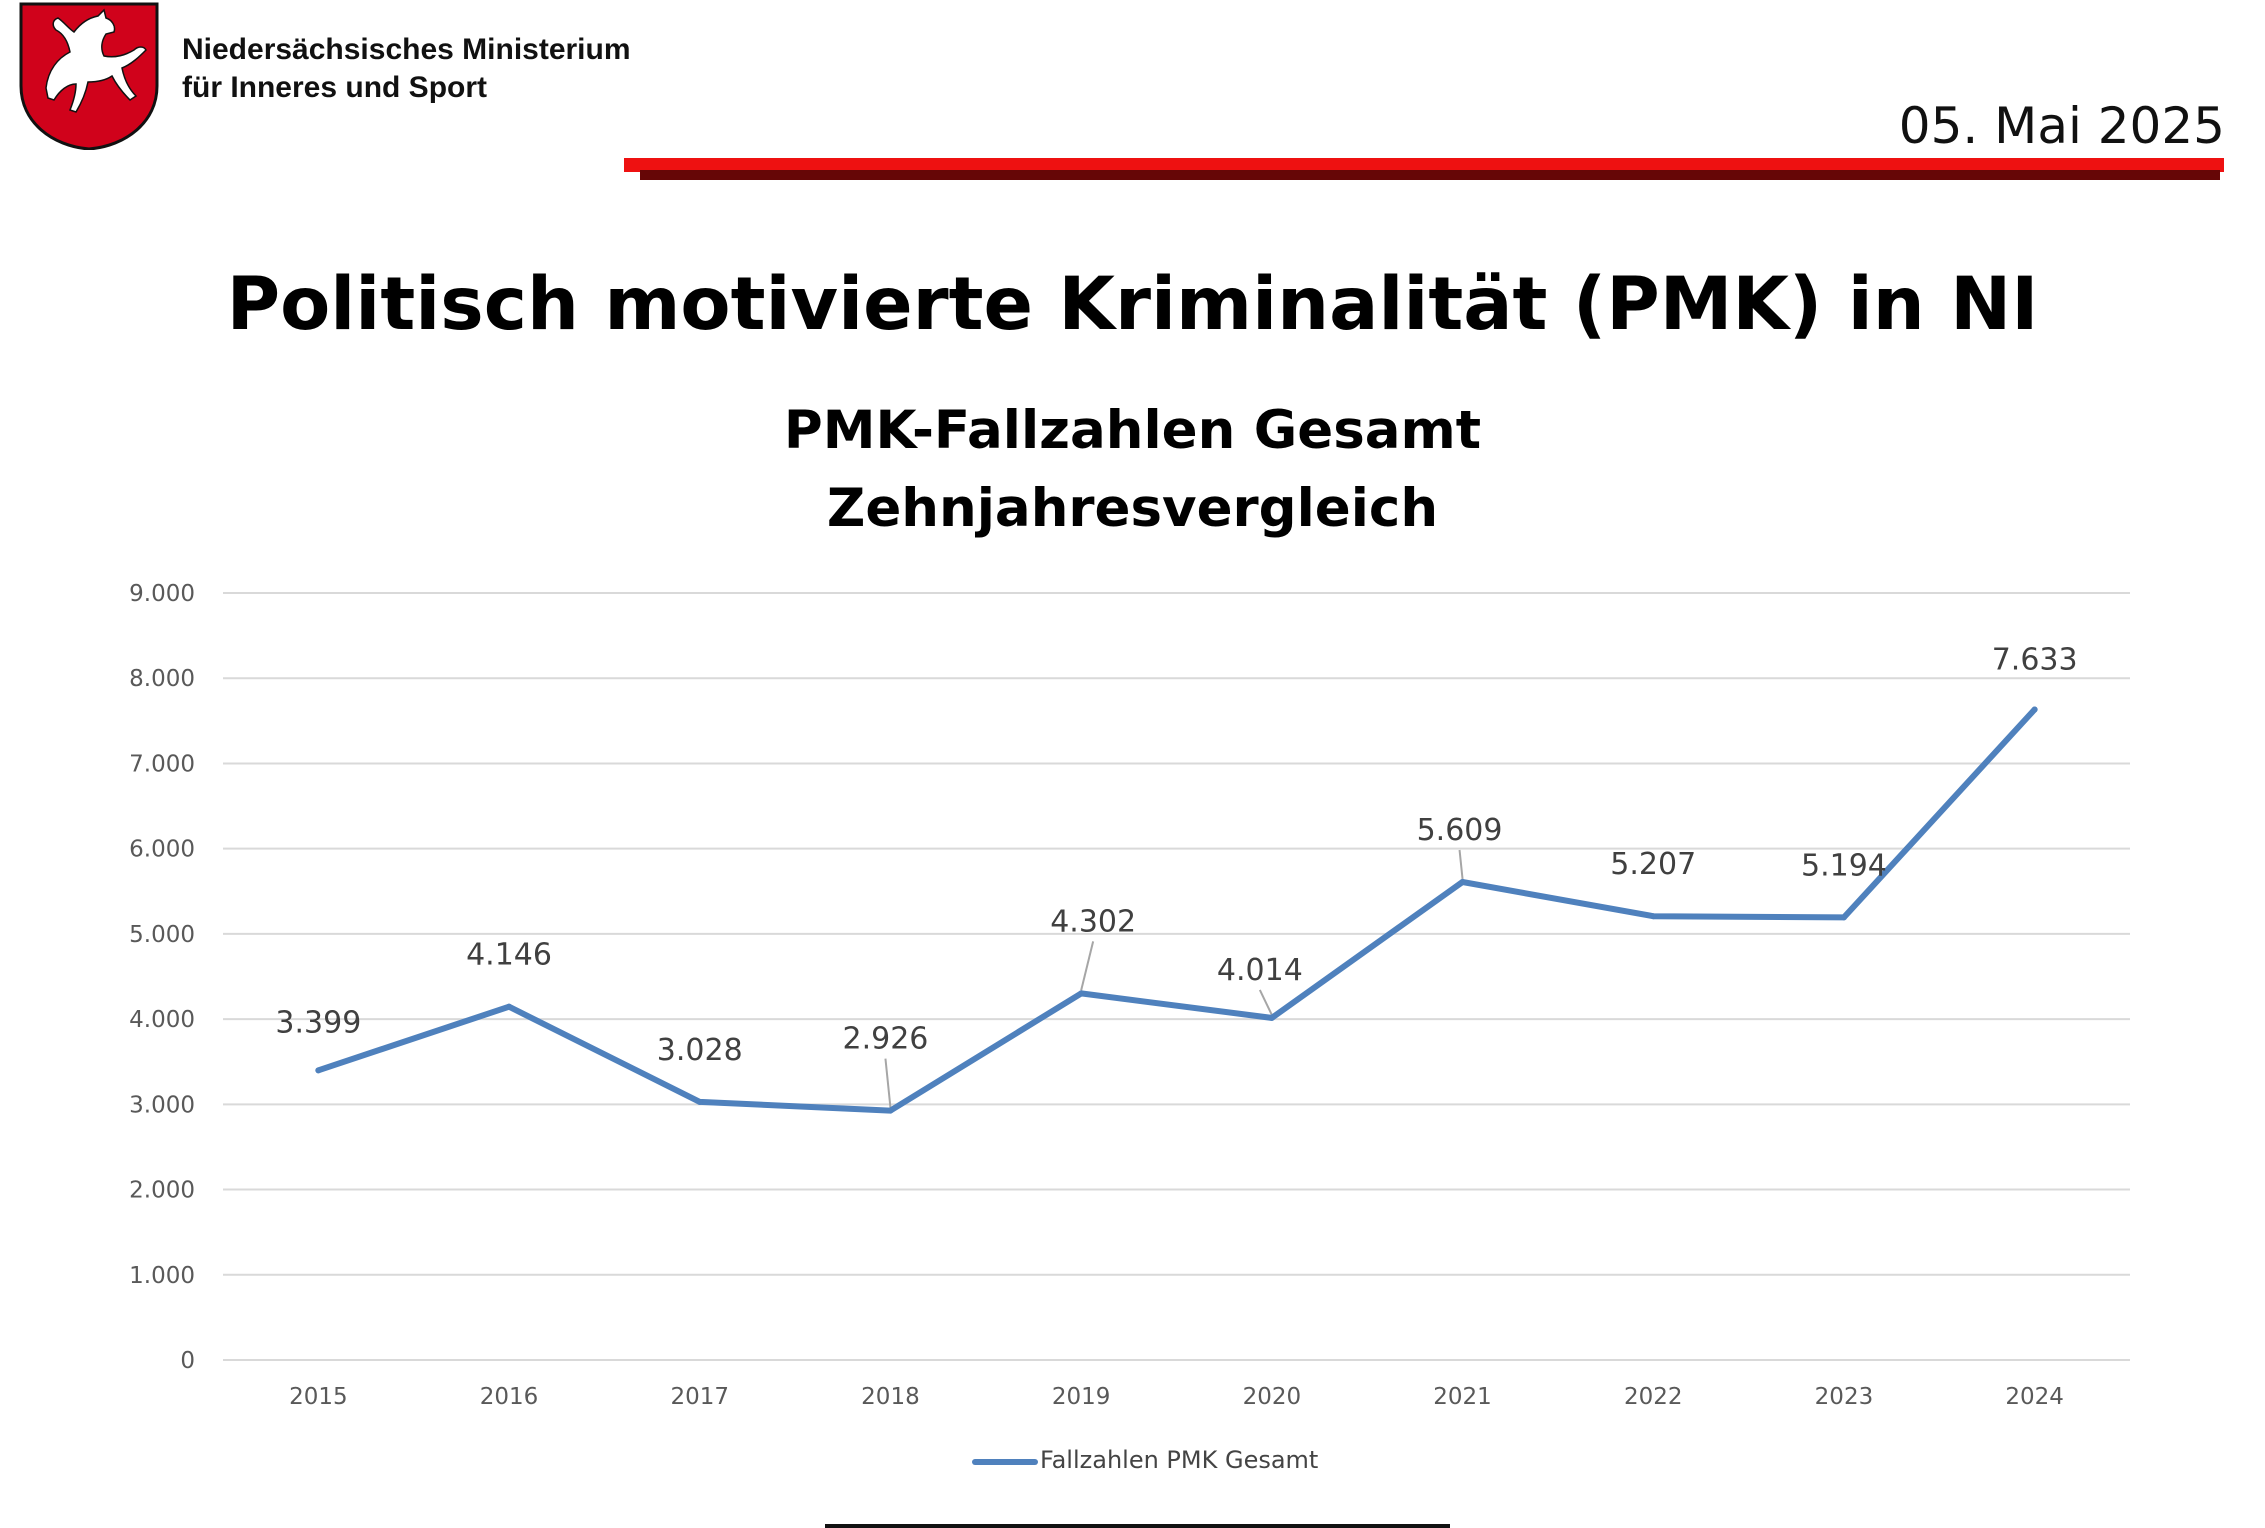 This screenshot has width=2265, height=1528. I want to click on y-tick-label: 1.000, so click(162, 1276).